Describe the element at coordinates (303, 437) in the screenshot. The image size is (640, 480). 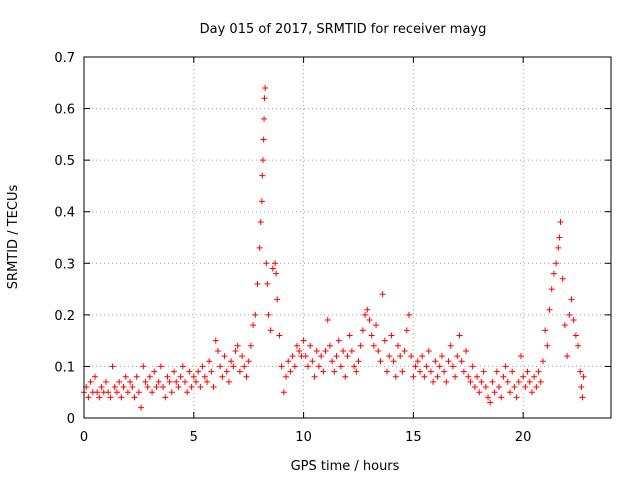
I see `x-tick-label: 10` at that location.